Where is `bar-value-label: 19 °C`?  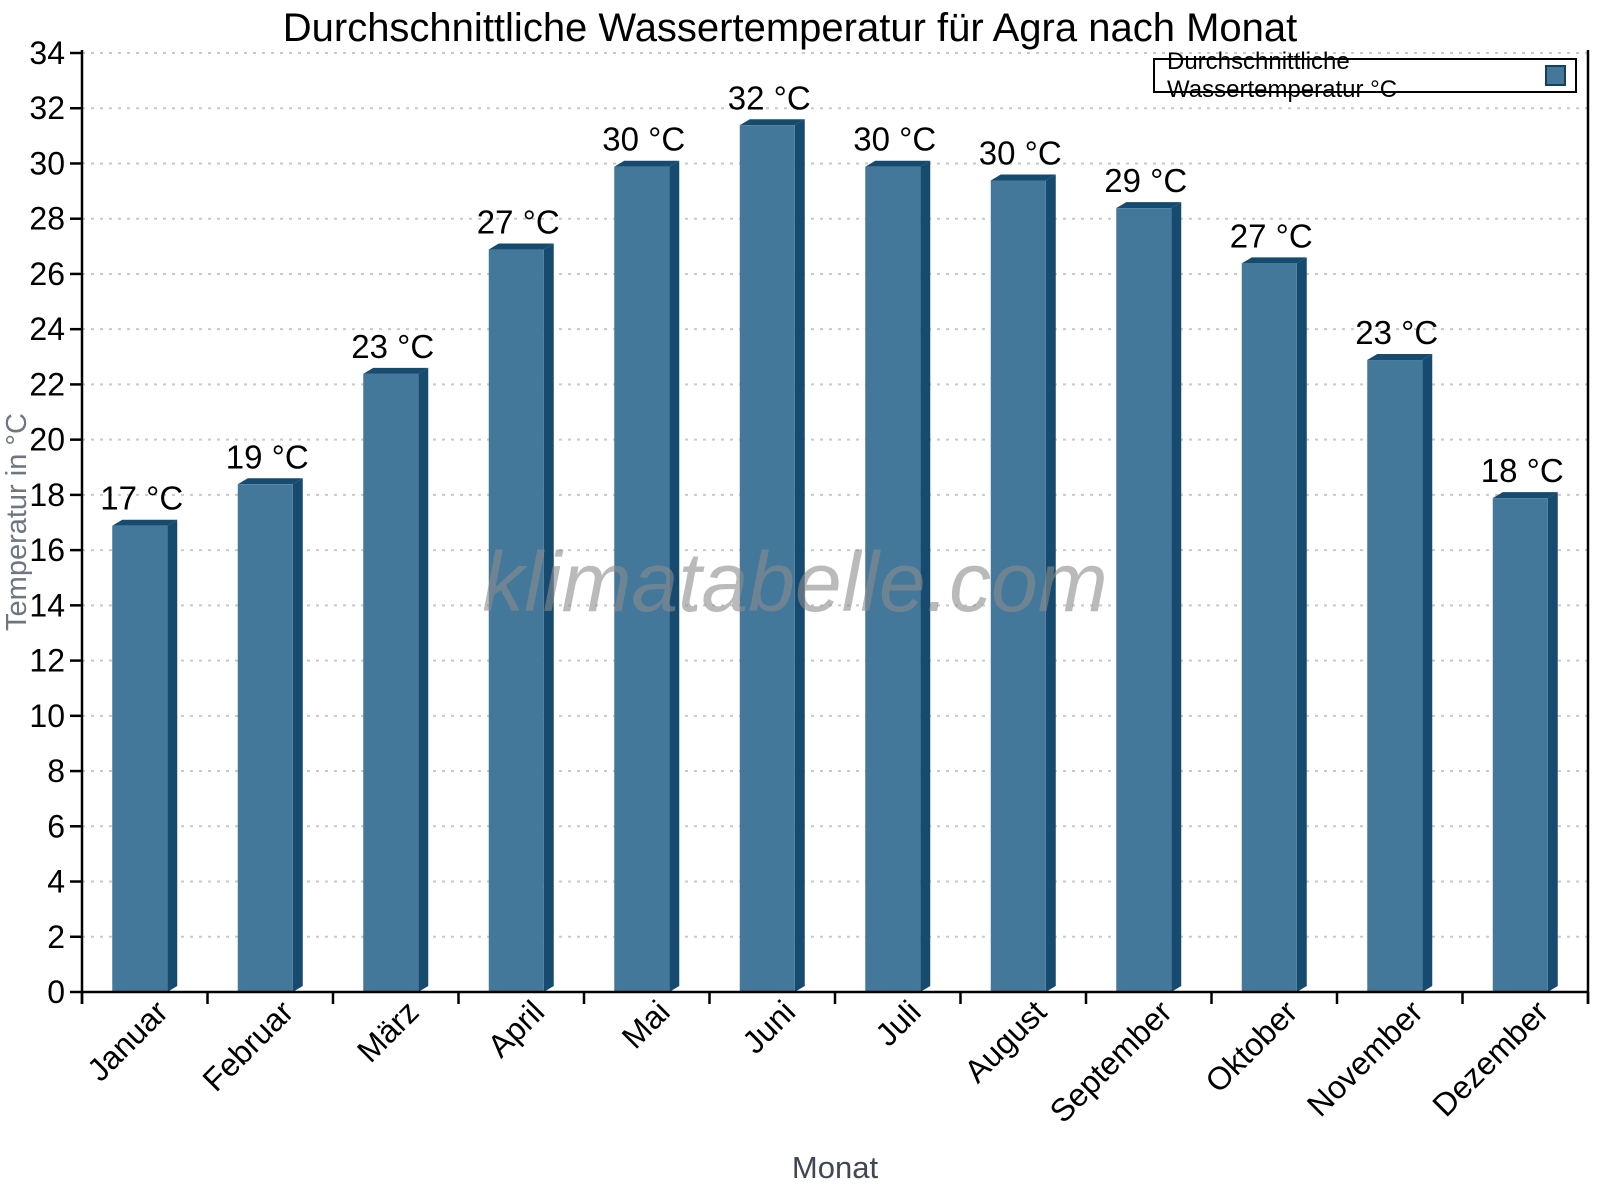 bar-value-label: 19 °C is located at coordinates (267, 456).